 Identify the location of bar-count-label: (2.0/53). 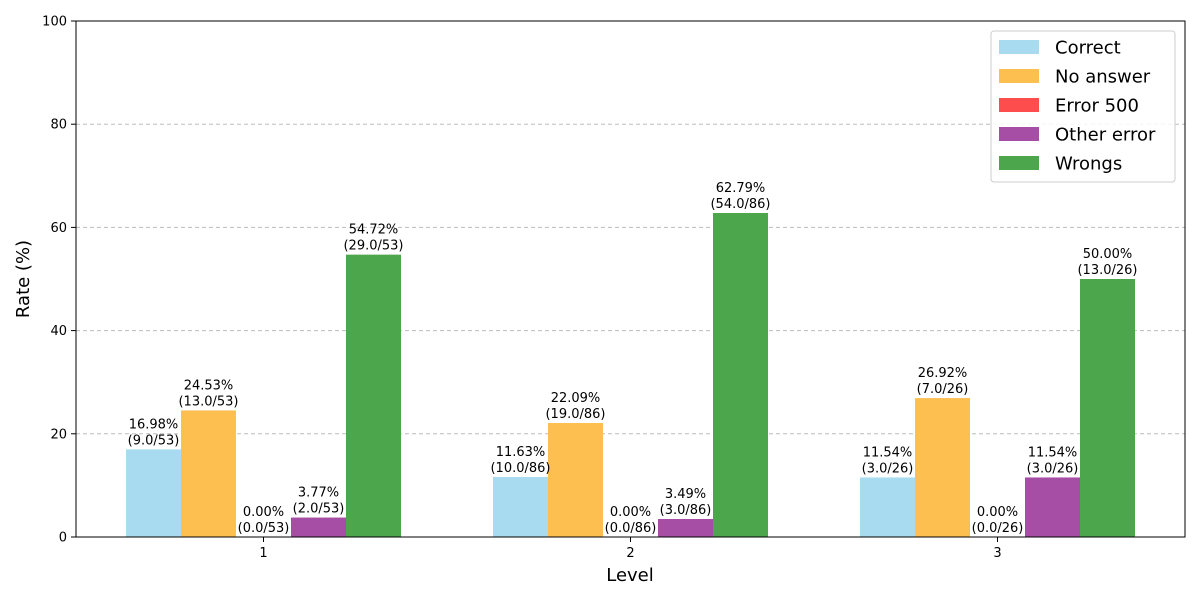
(319, 509).